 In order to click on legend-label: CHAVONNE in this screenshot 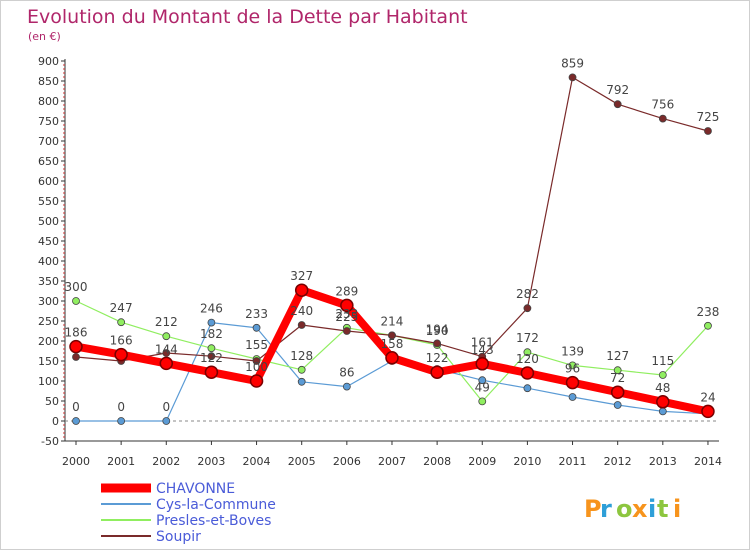, I will do `click(195, 489)`.